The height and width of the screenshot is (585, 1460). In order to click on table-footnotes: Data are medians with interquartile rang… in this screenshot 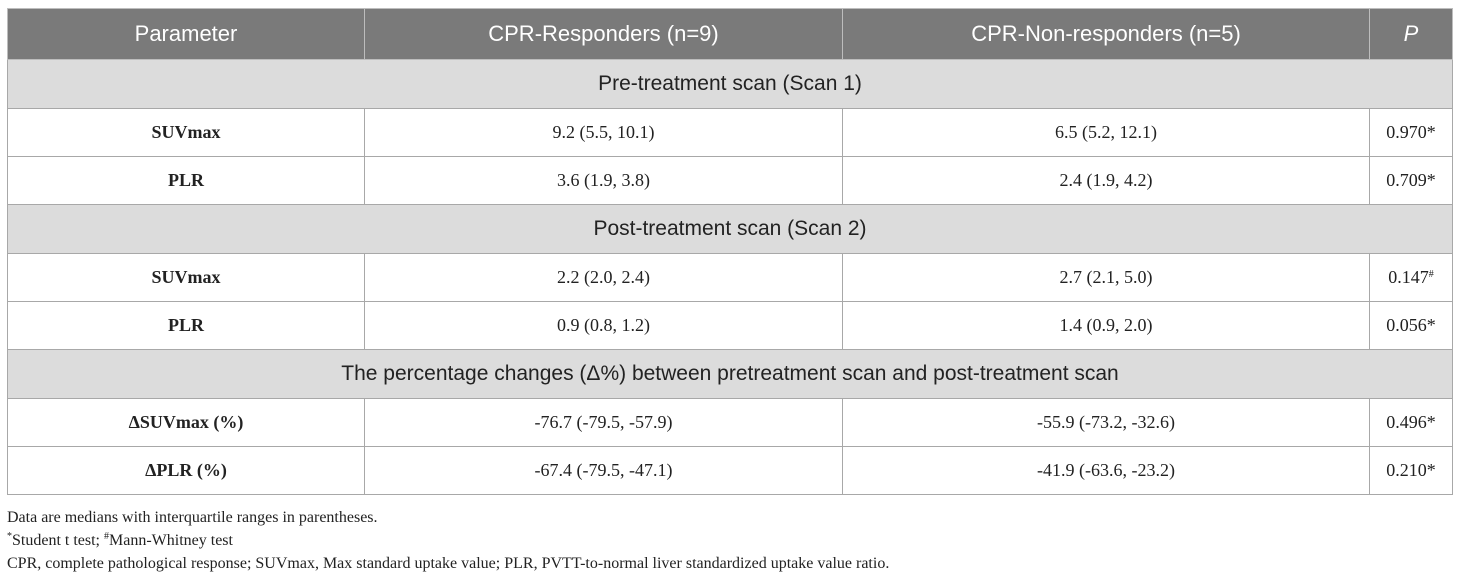, I will do `click(448, 540)`.